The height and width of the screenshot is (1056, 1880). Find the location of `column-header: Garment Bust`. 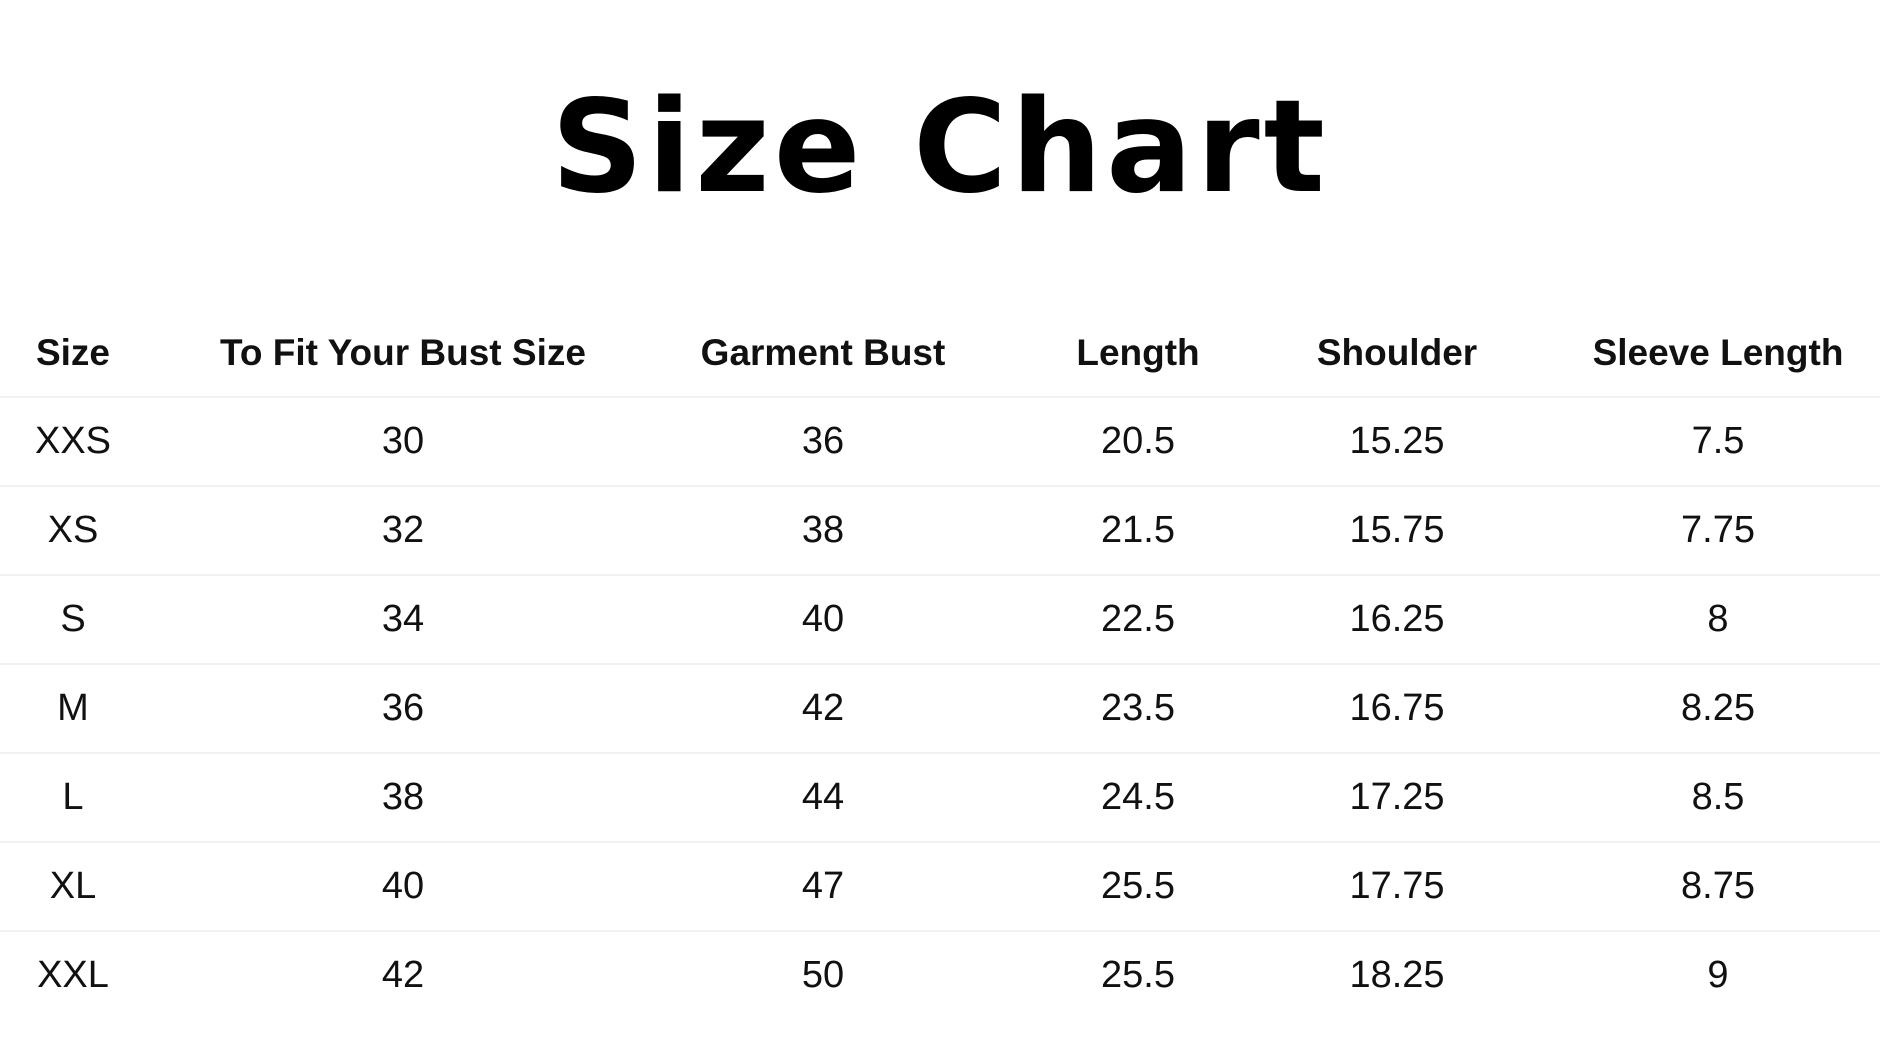

column-header: Garment Bust is located at coordinates (823, 352).